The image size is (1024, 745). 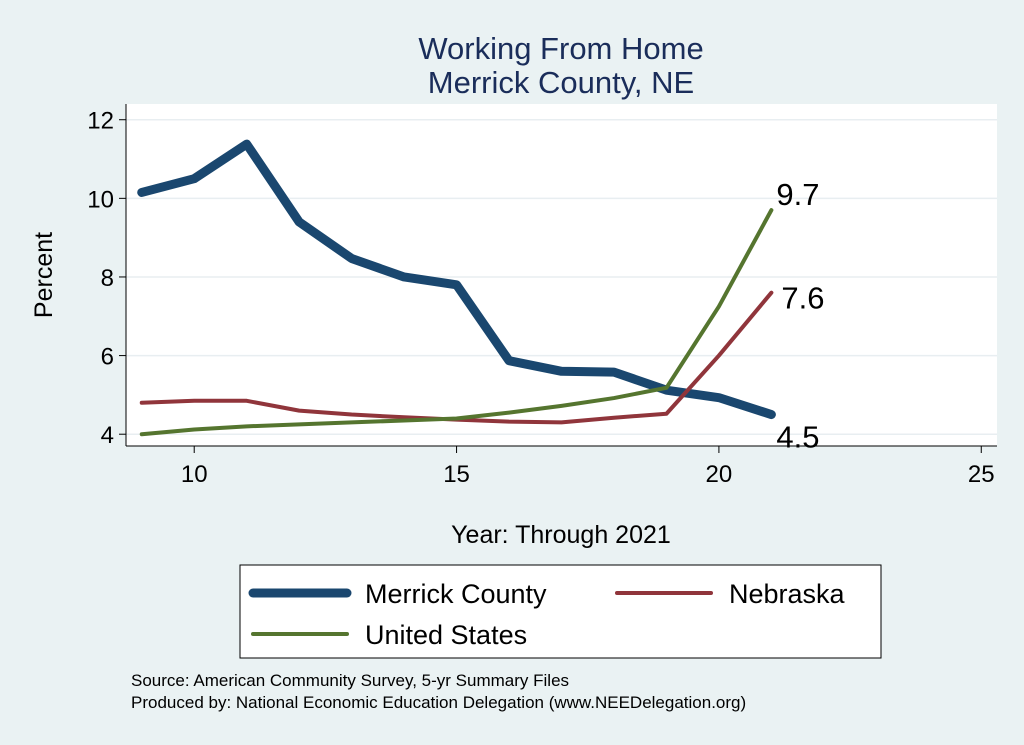 I want to click on legend: Merrick County Nebraska United States, so click(x=560, y=611).